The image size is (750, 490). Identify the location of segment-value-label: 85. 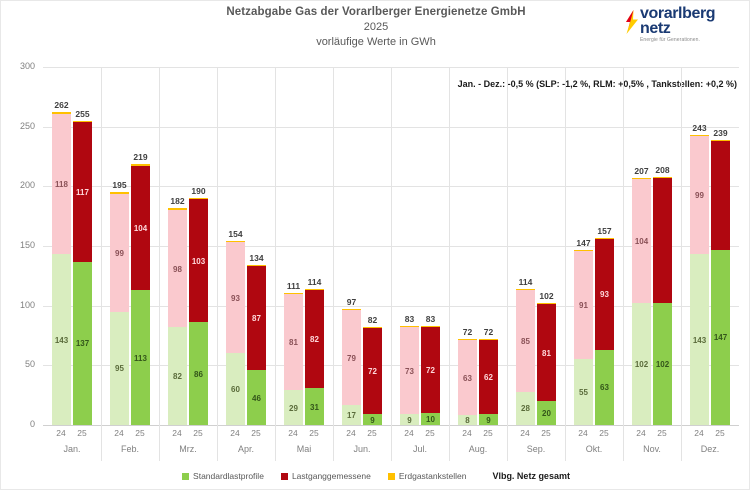
(525, 341).